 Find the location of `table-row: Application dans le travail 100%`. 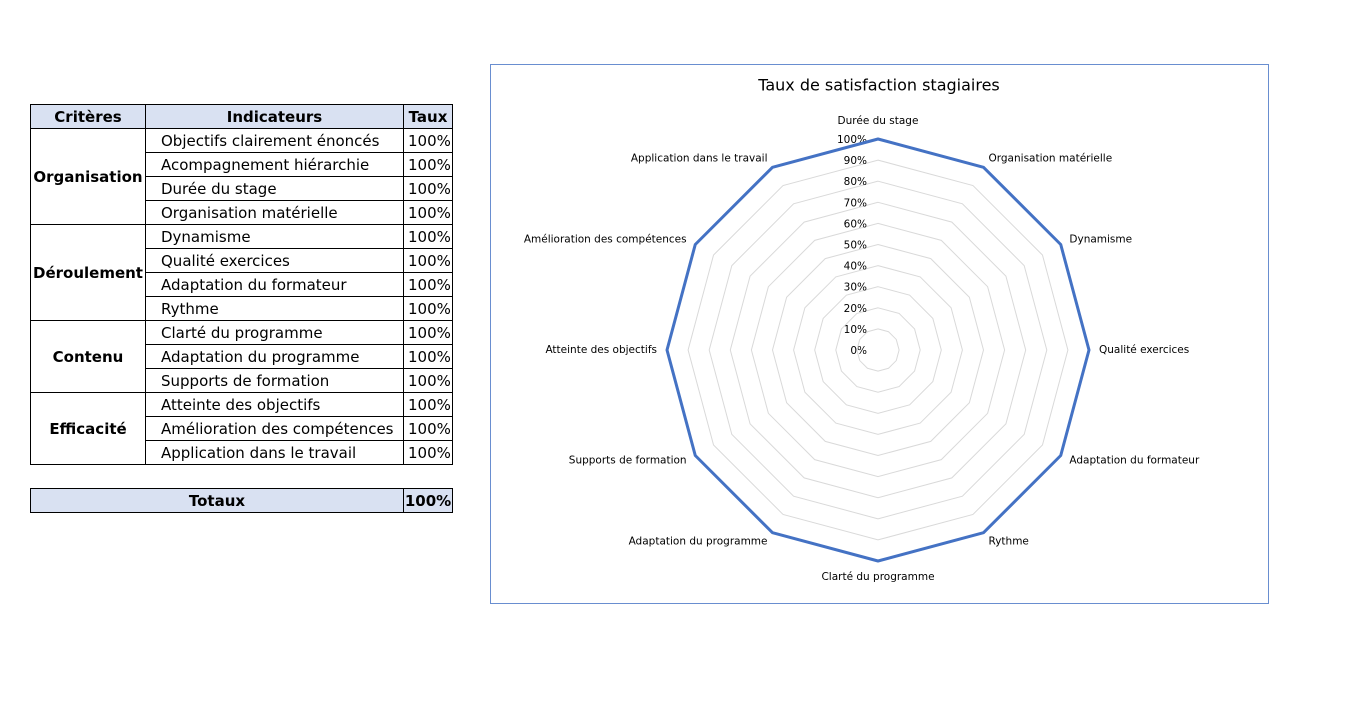

table-row: Application dans le travail 100% is located at coordinates (242, 452).